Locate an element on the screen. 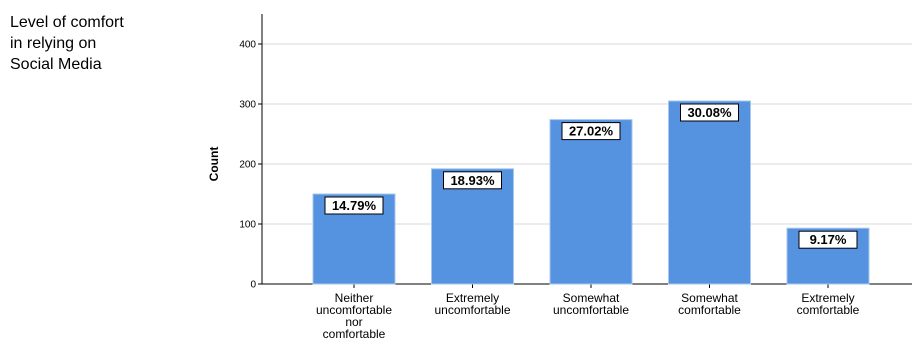  x-tick-label-line: Neither is located at coordinates (354, 298).